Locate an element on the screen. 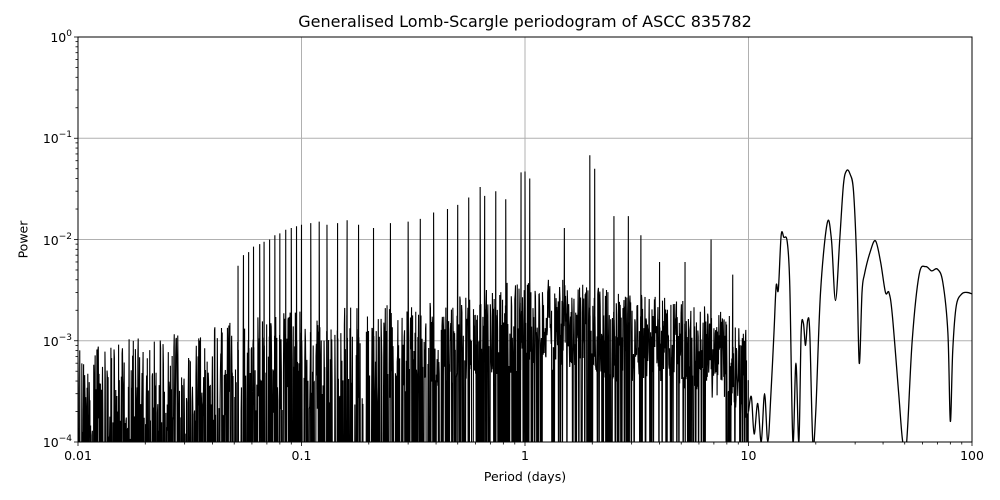  y-tick-label: 10⁻² is located at coordinates (57, 239).